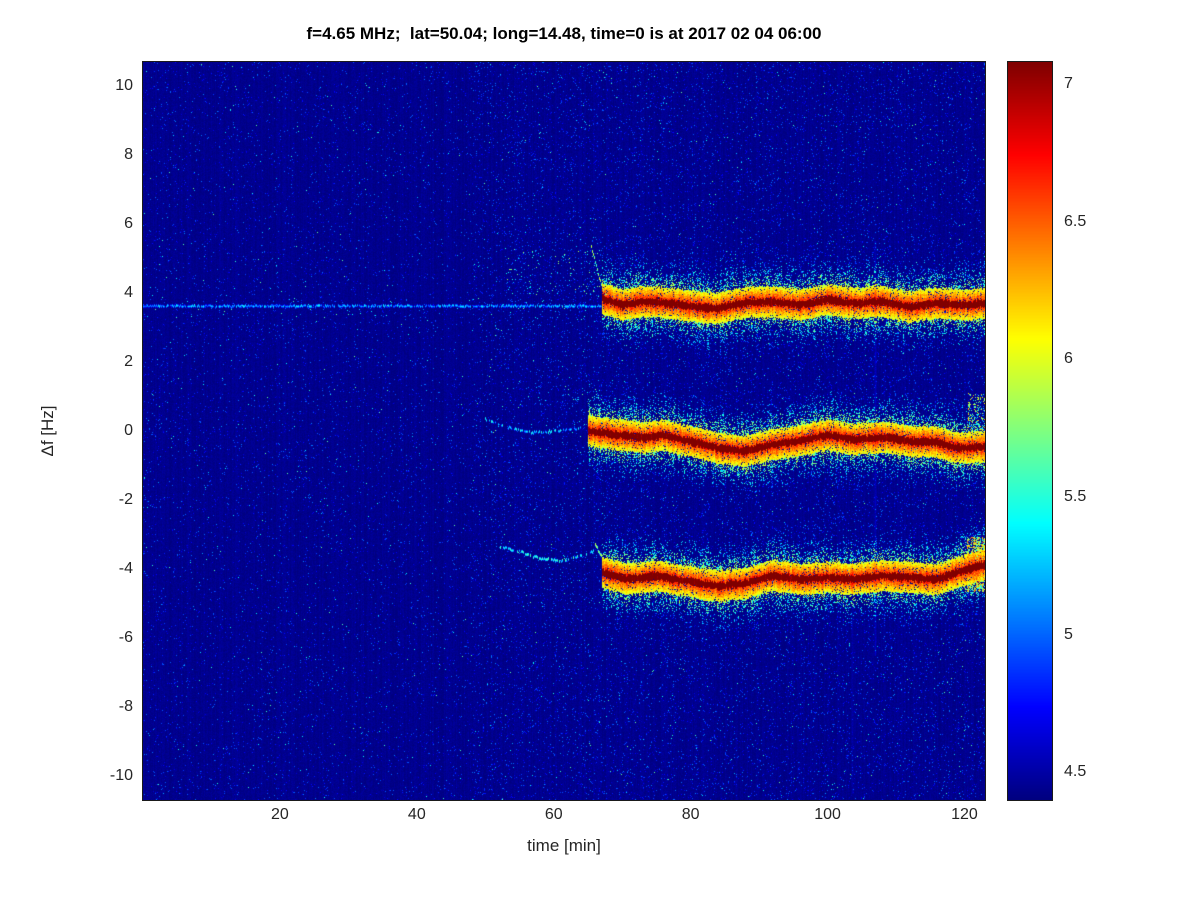 This screenshot has width=1200, height=900. Describe the element at coordinates (128, 155) in the screenshot. I see `y-tick-label: 8` at that location.